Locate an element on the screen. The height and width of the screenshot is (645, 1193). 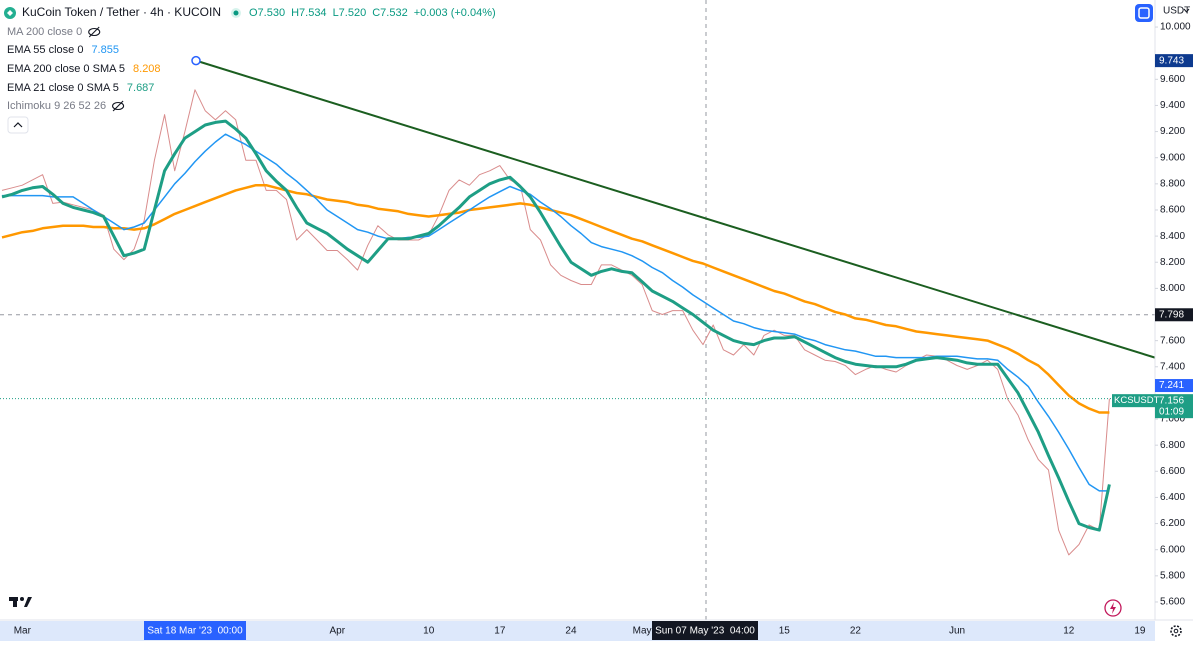
chart-settings-button is located at coordinates (1144, 13).